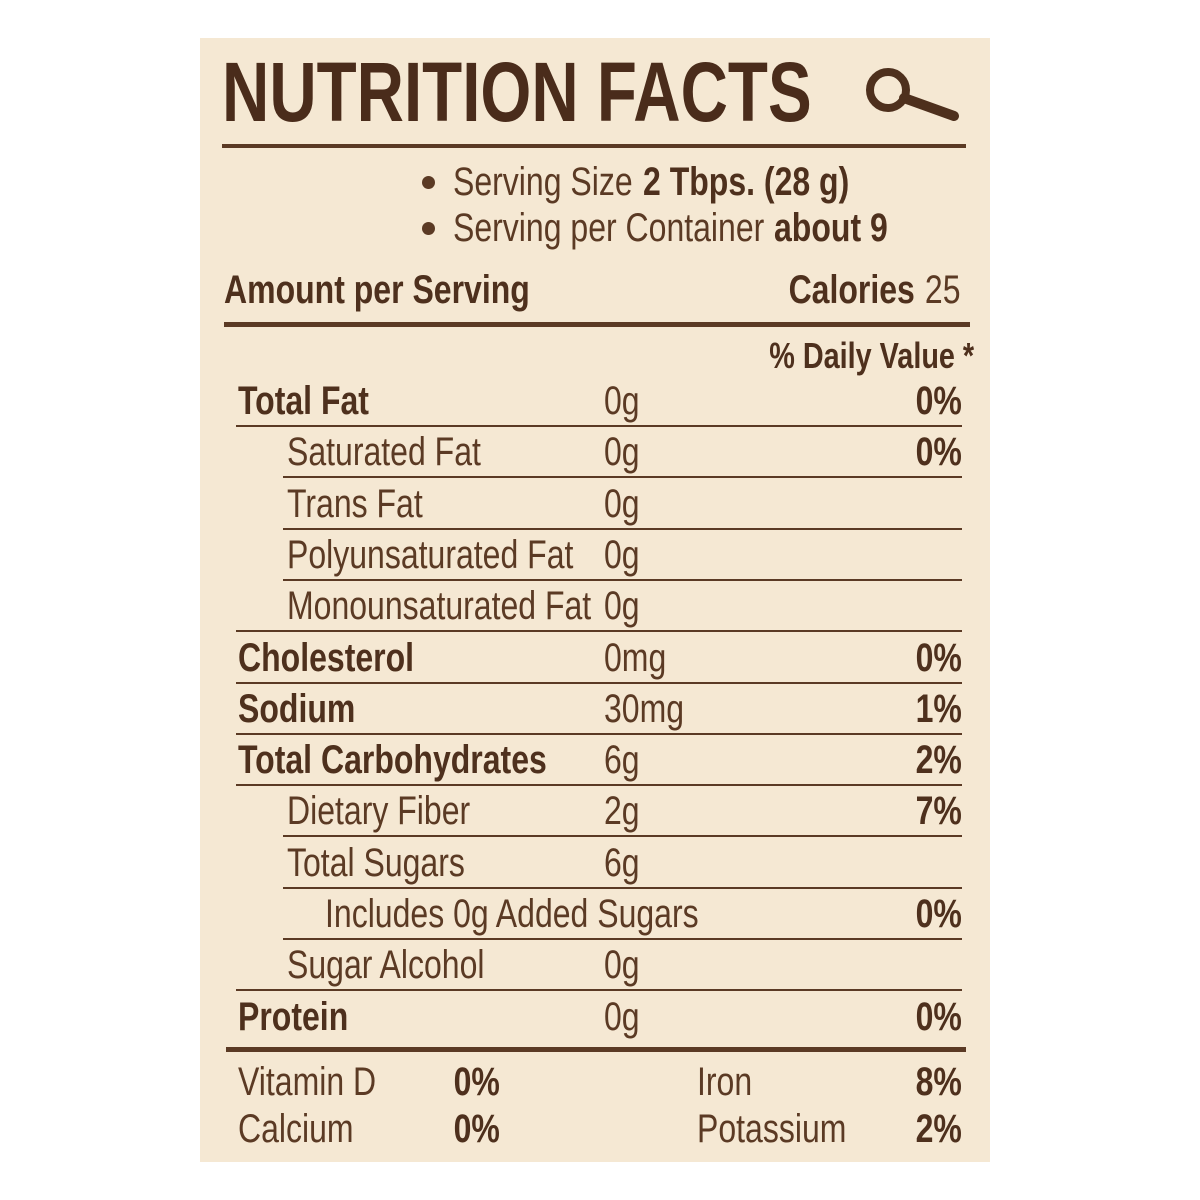 This screenshot has width=1200, height=1200. I want to click on serving-label: Serving per Container, so click(609, 228).